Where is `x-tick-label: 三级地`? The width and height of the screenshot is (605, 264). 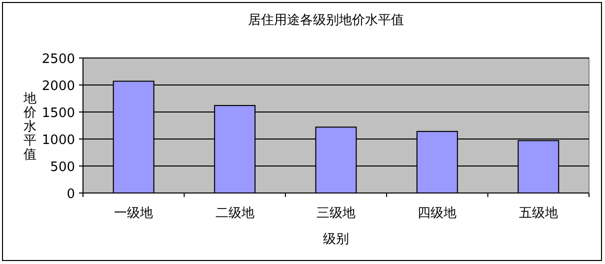 x-tick-label: 三级地 is located at coordinates (336, 213).